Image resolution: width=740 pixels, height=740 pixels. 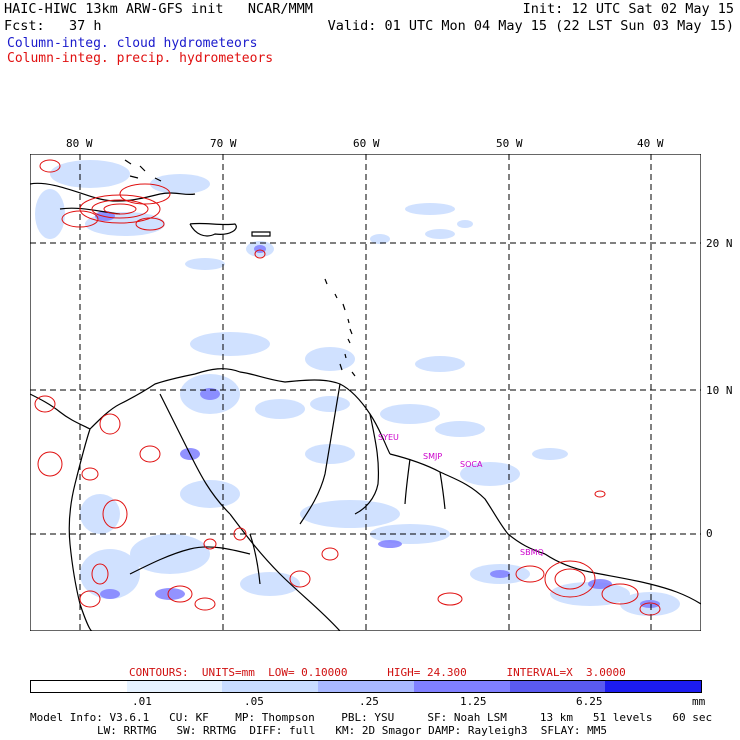 I want to click on forecast-hour: Fcst: 37 h, so click(x=53, y=26).